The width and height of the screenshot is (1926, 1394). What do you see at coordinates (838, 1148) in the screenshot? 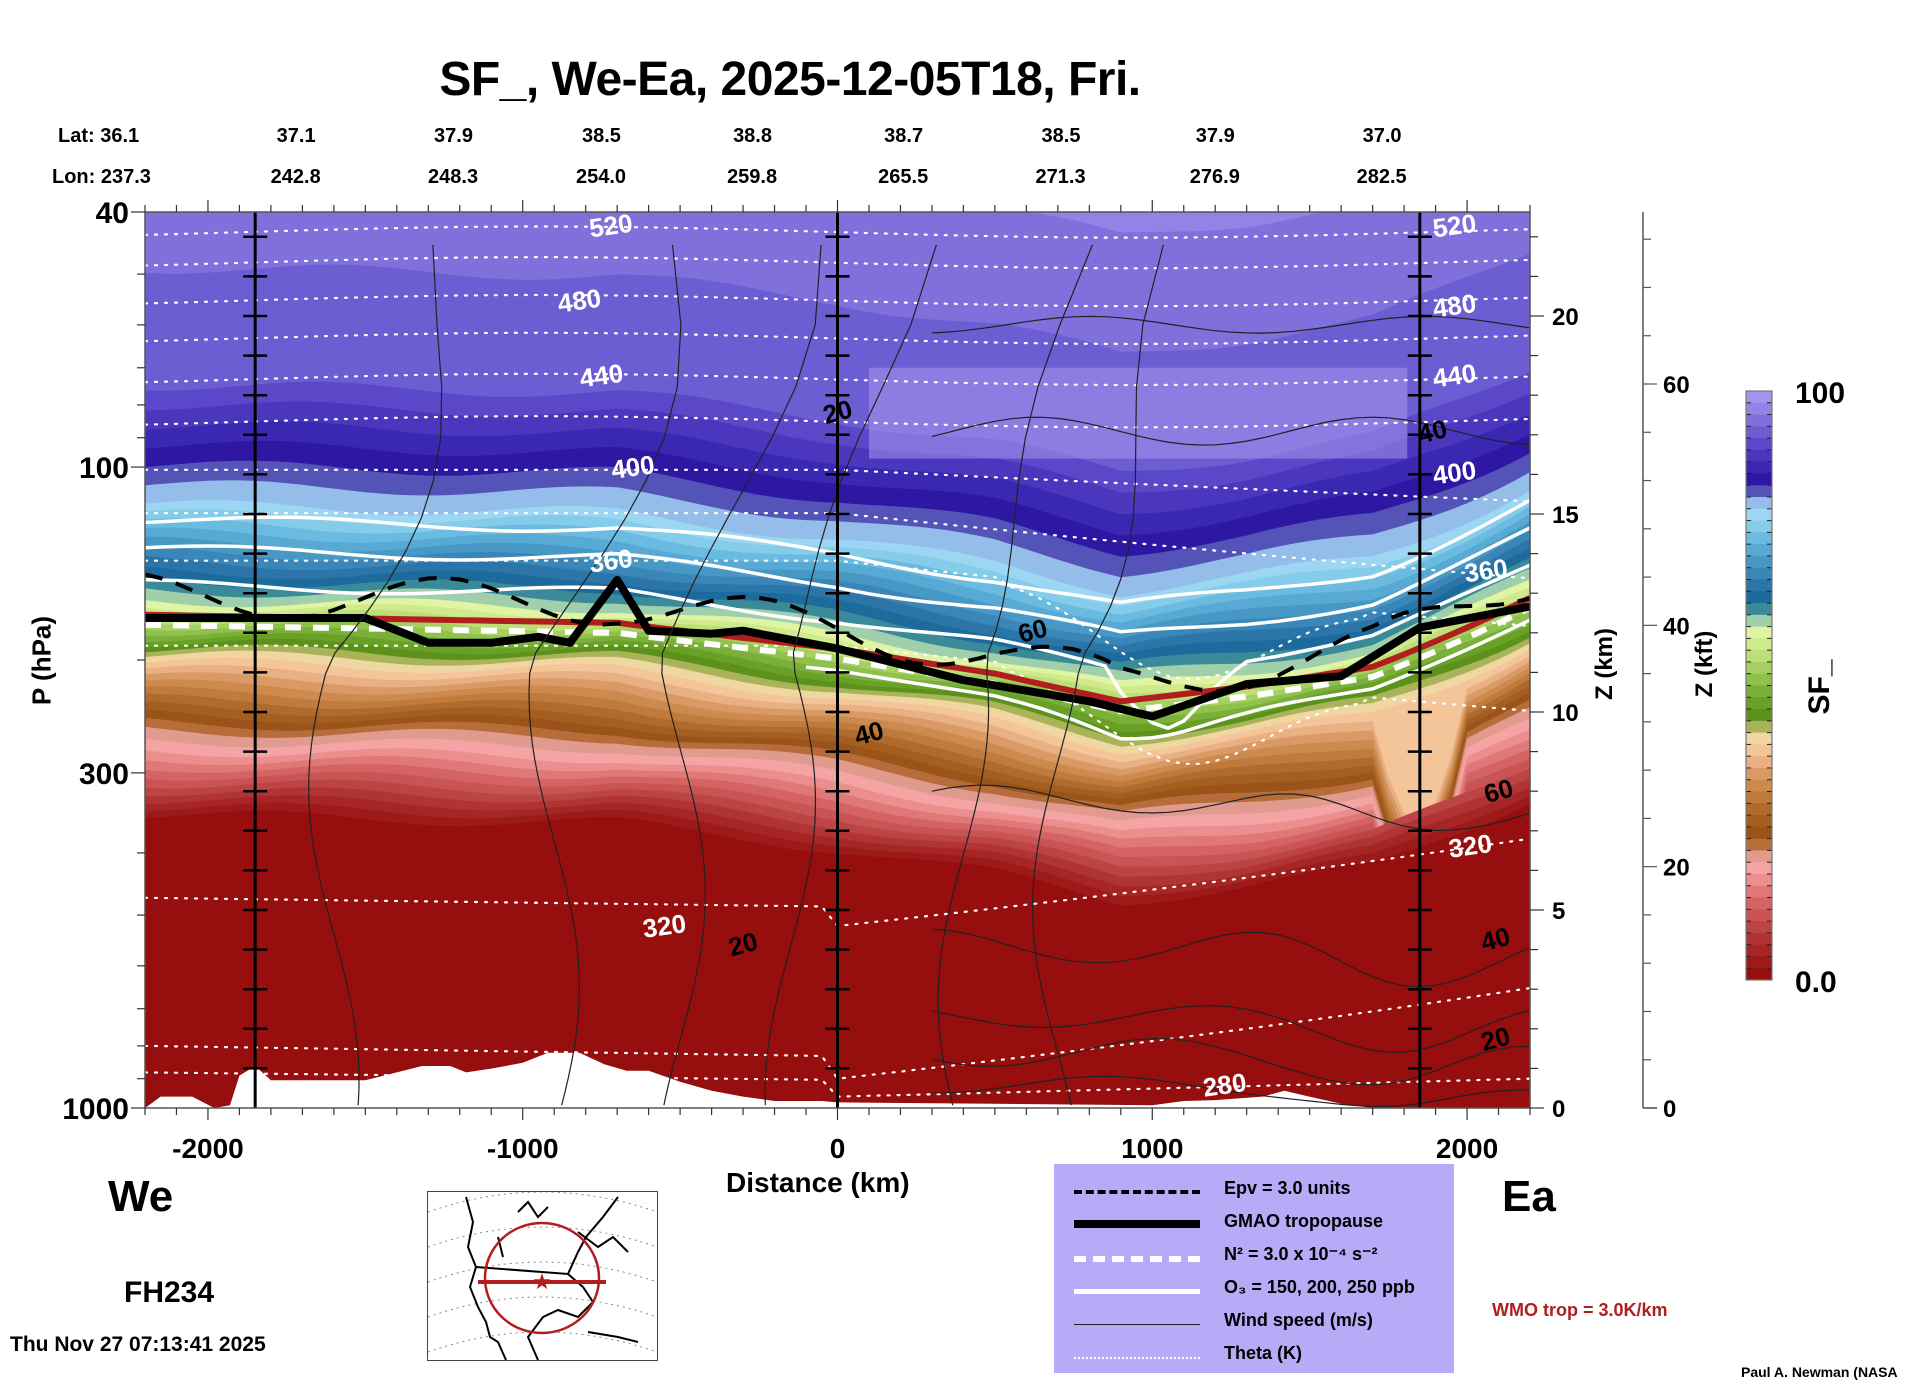
I see `x-tick-label: 0` at bounding box center [838, 1148].